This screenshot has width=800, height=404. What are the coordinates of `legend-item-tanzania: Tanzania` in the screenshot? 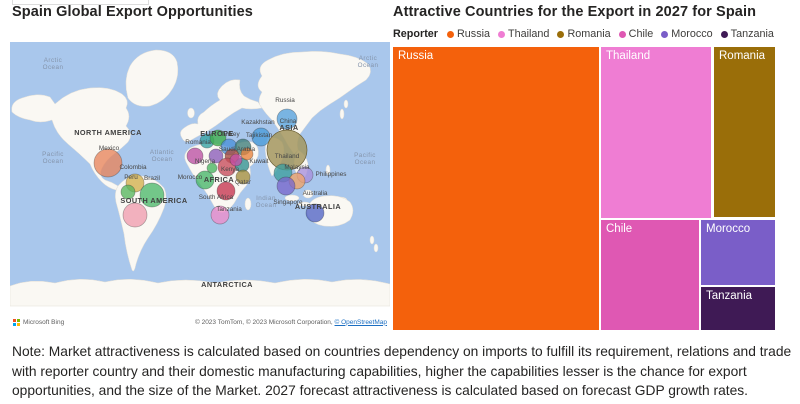 It's located at (747, 34).